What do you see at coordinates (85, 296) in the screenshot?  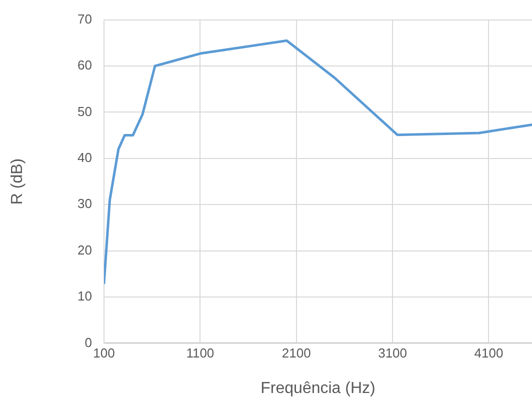 I see `y-tick-label: 10` at bounding box center [85, 296].